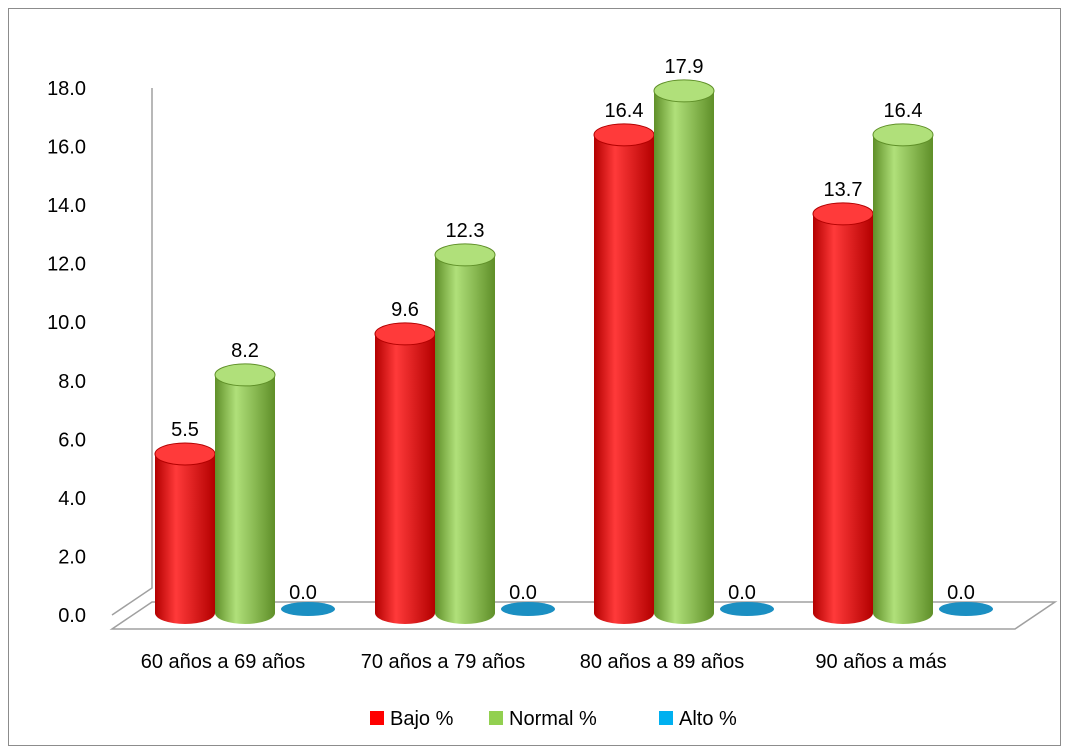 The height and width of the screenshot is (756, 1071). Describe the element at coordinates (843, 190) in the screenshot. I see `data-label-bajo-90-anos-a-mas: 13.7` at that location.